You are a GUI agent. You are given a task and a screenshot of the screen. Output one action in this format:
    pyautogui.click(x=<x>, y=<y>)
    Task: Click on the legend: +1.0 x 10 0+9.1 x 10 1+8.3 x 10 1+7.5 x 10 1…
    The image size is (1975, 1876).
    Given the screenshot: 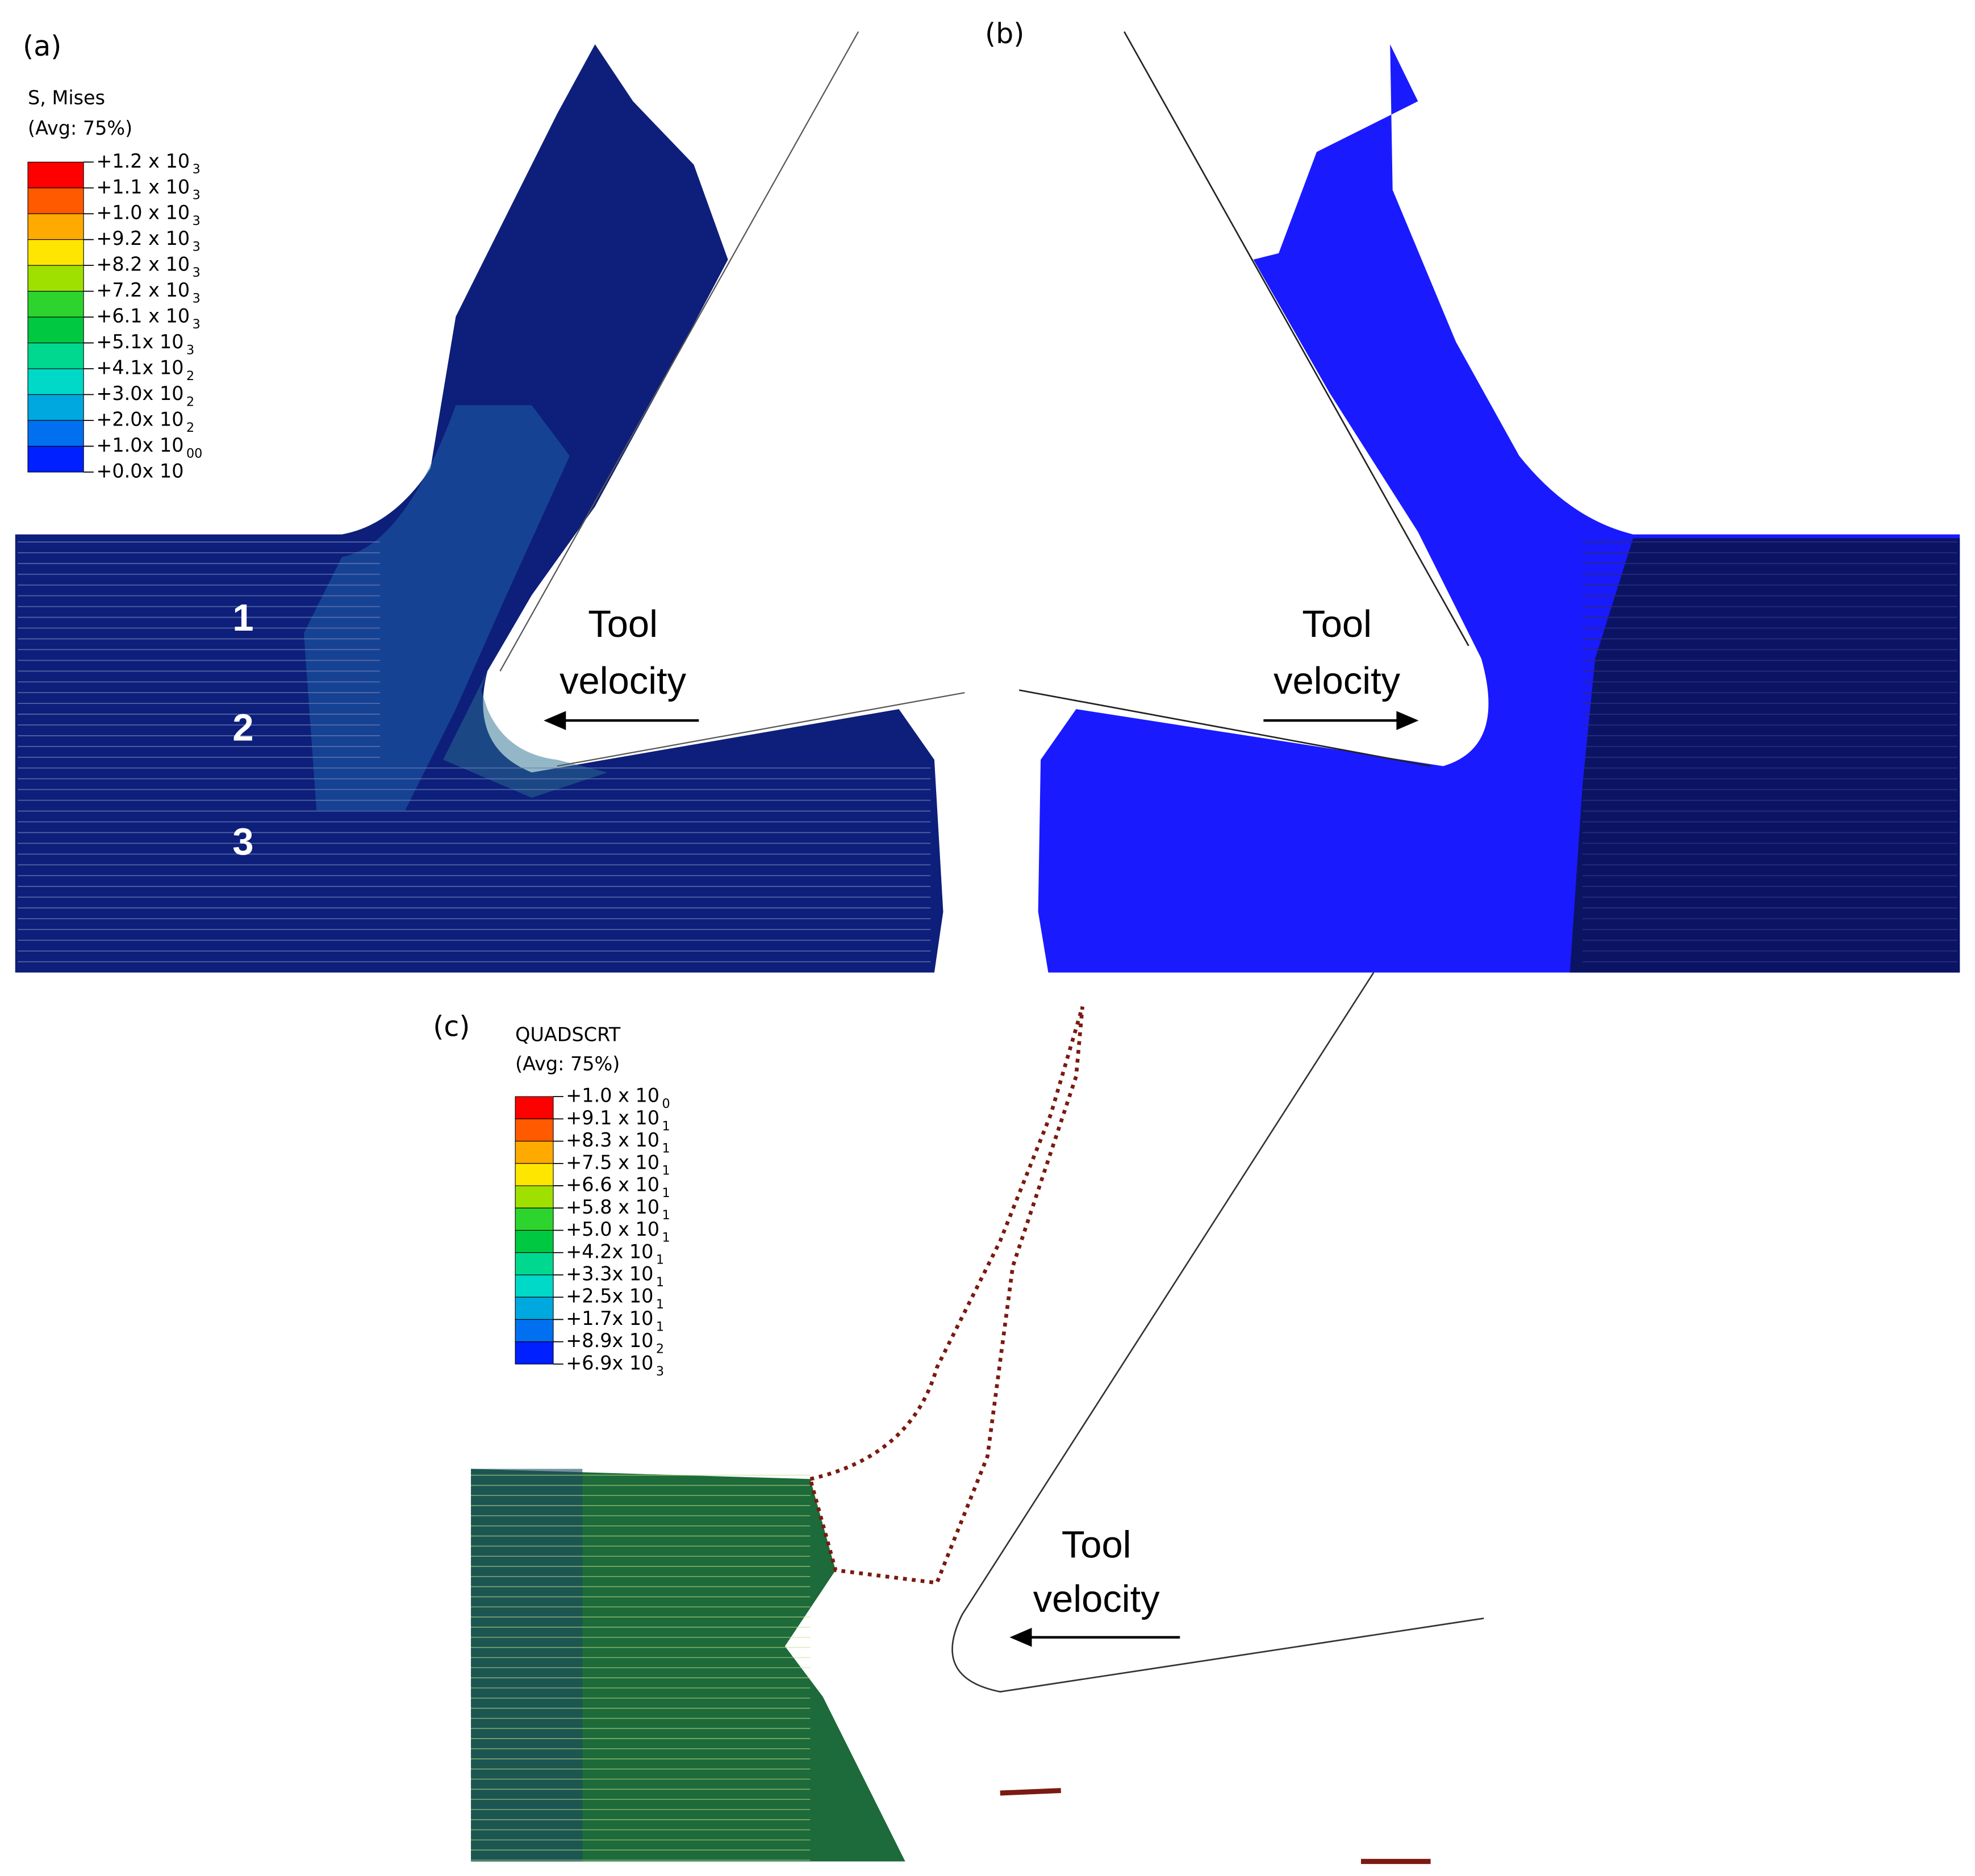 What is the action you would take?
    pyautogui.click(x=592, y=1232)
    